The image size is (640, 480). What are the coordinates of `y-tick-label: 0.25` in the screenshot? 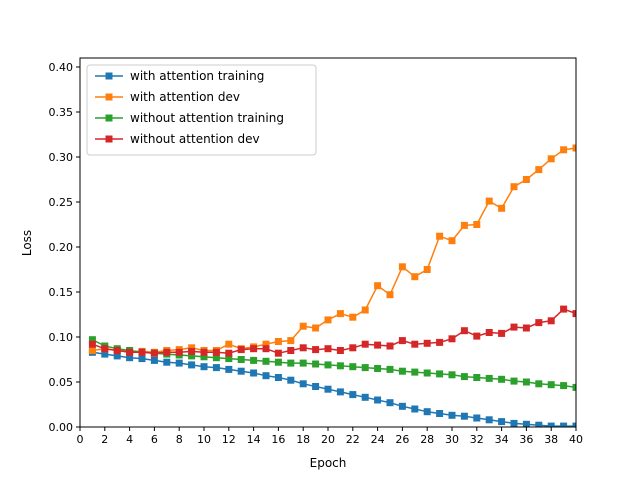 It's located at (61, 202).